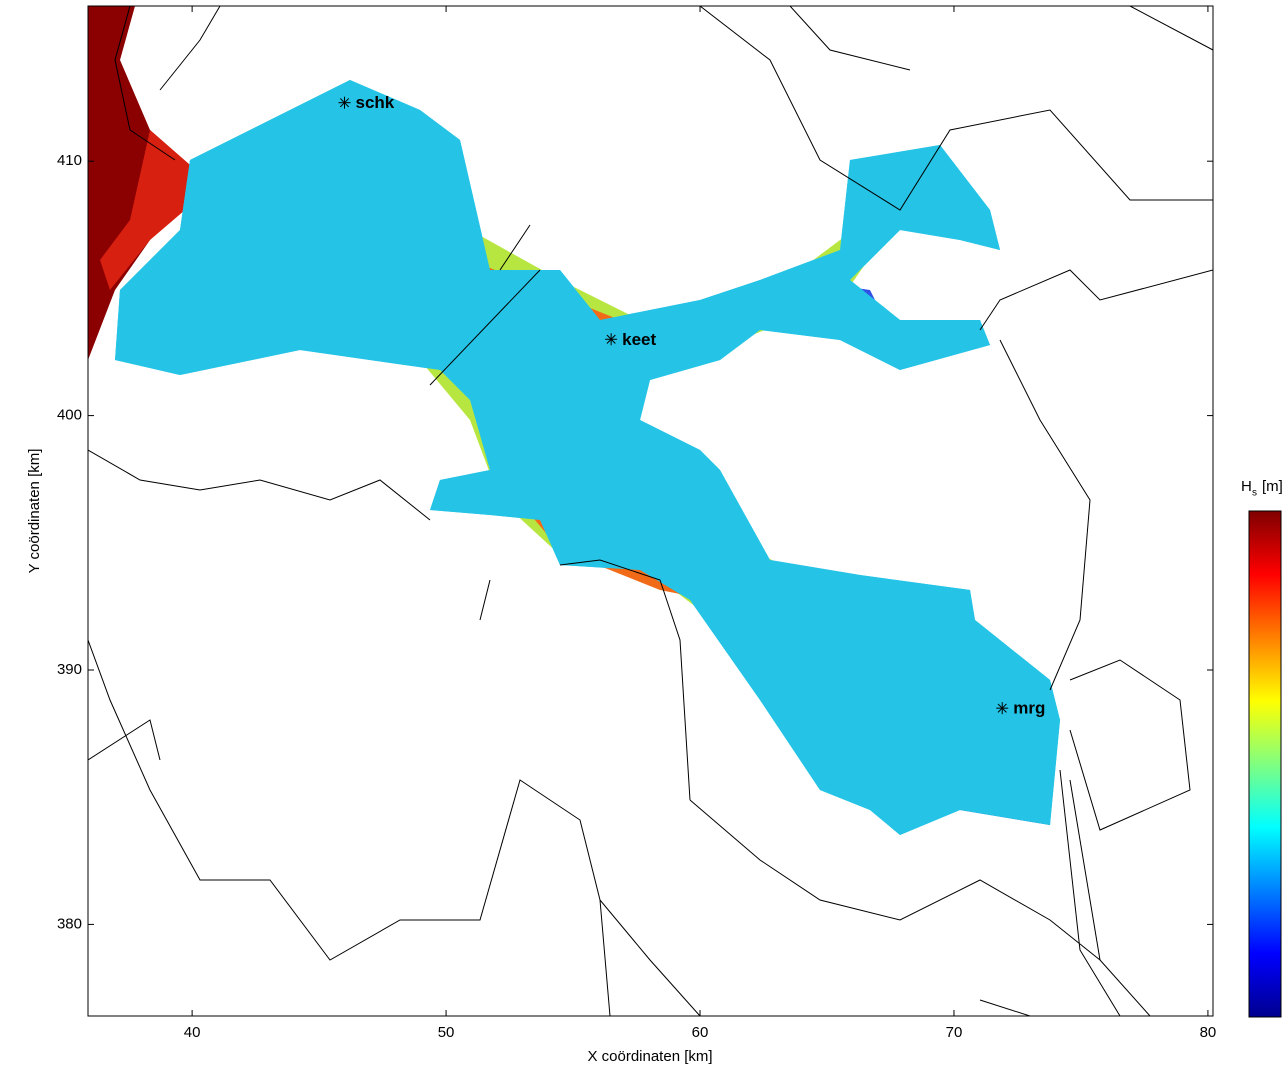  I want to click on station-label: schk, so click(374, 102).